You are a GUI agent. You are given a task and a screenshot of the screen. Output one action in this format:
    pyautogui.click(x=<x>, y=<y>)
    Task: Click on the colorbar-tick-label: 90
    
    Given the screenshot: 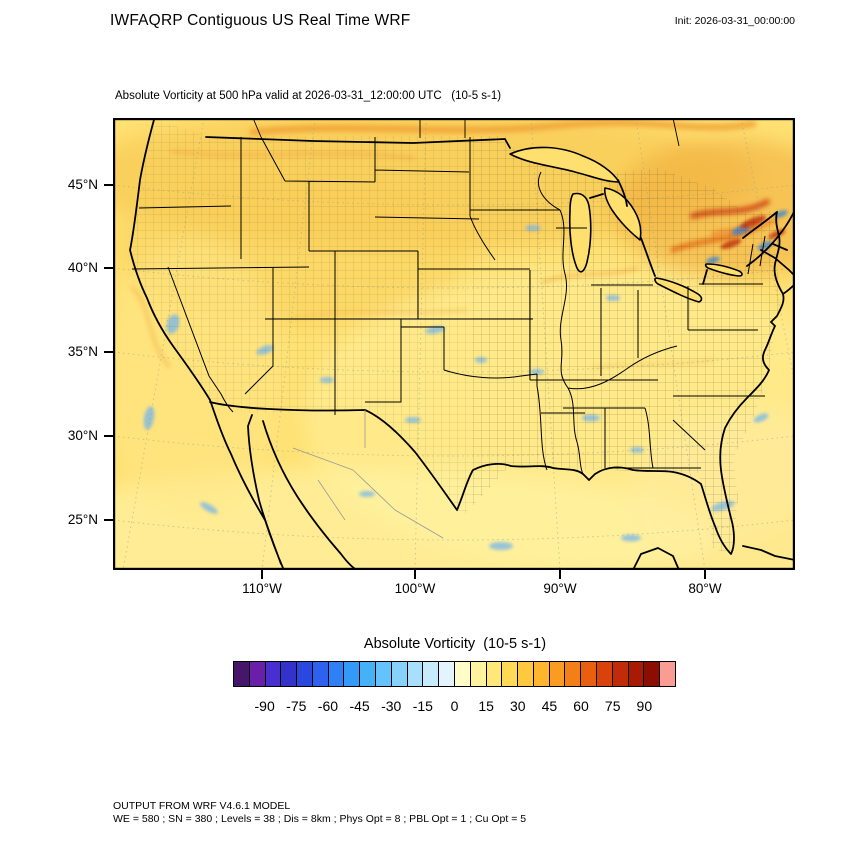 What is the action you would take?
    pyautogui.click(x=644, y=706)
    